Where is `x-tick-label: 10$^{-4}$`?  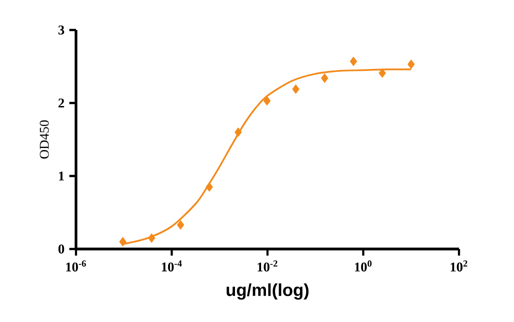 x-tick-label: 10$^{-4}$ is located at coordinates (172, 266).